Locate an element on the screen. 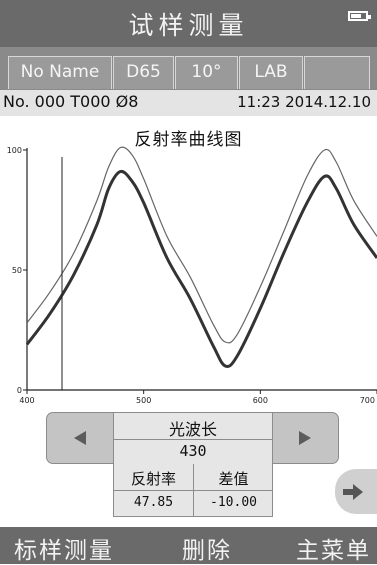 The width and height of the screenshot is (377, 565). standard-measure-button: 标样测量 is located at coordinates (64, 551).